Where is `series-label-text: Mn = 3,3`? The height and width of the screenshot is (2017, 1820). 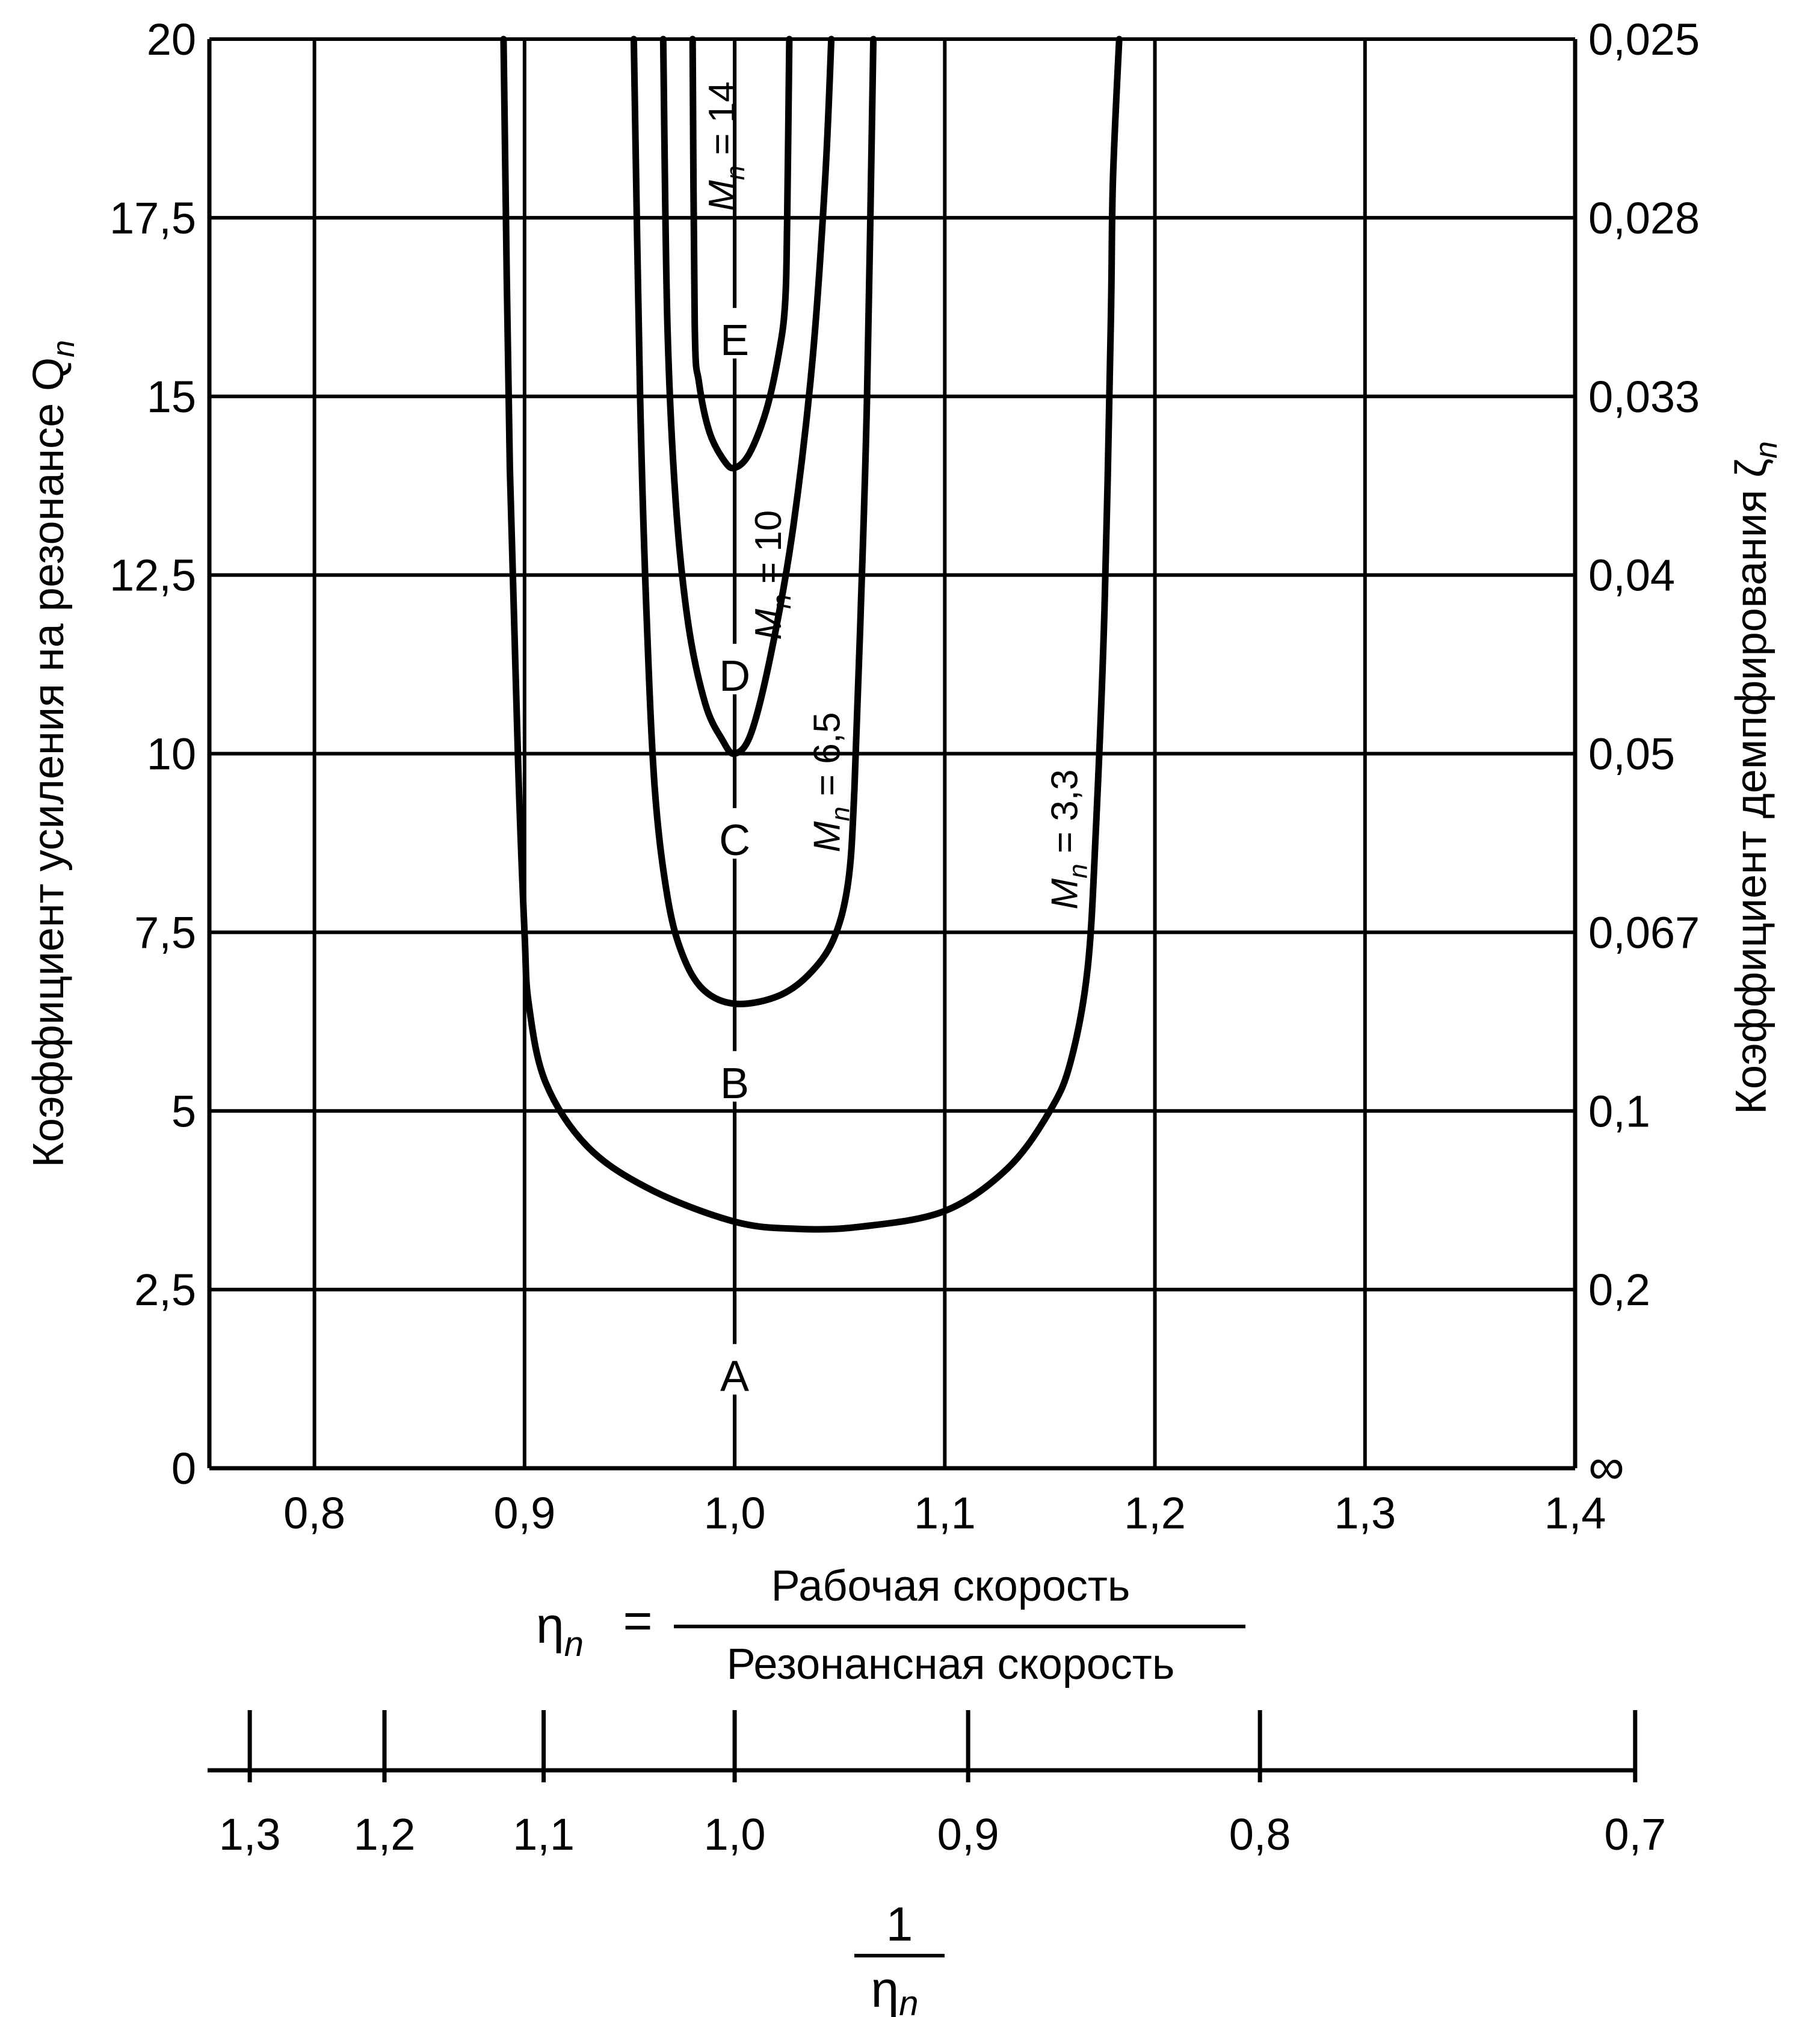 series-label-text: Mn = 3,3 is located at coordinates (1069, 840).